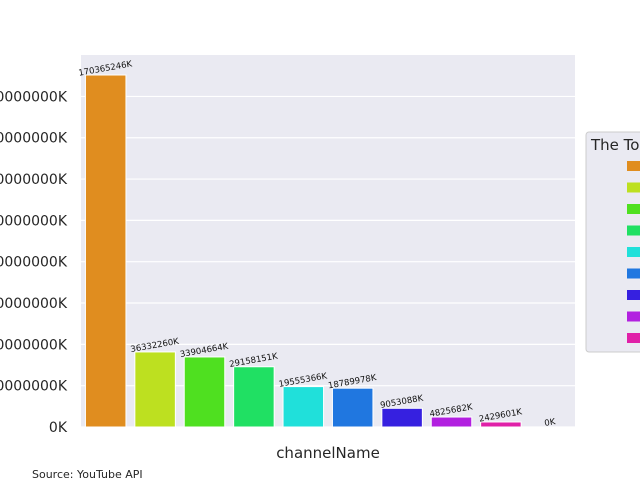  I want to click on y-tick-label: 0K, so click(58, 428).